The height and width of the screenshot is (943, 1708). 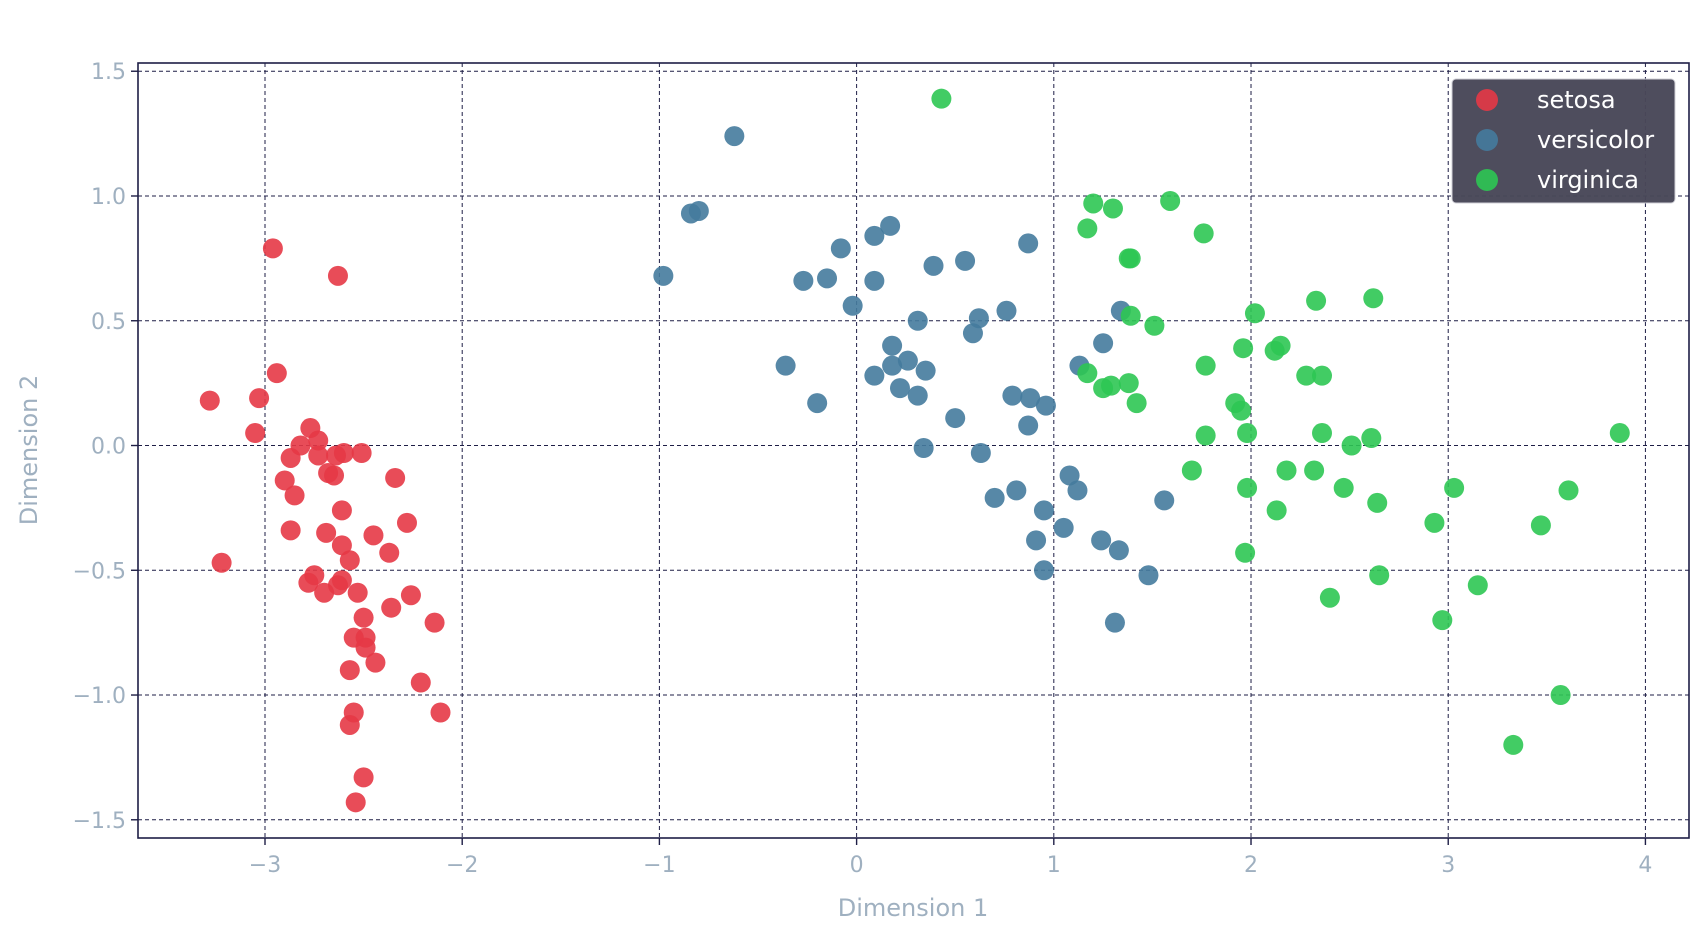 What do you see at coordinates (1251, 865) in the screenshot?
I see `x-tick-label: 2` at bounding box center [1251, 865].